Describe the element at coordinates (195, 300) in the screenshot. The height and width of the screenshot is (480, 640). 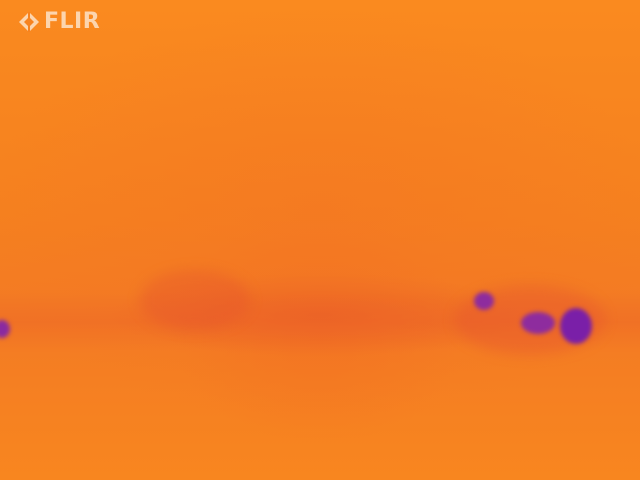
I see `cool-region-left` at that location.